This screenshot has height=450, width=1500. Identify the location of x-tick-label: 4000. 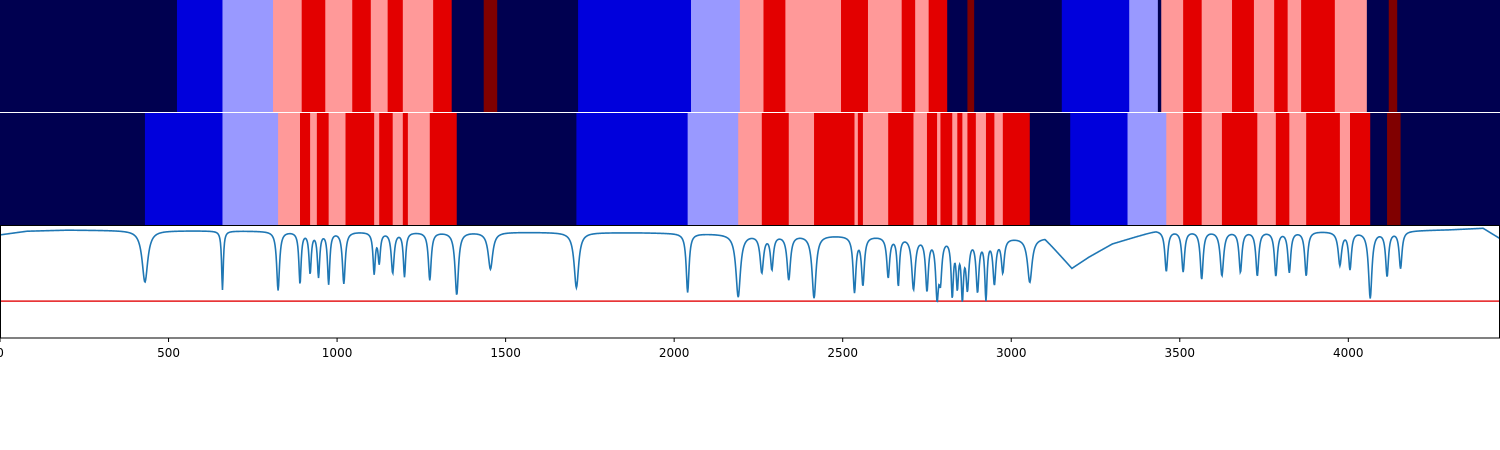
(1348, 353).